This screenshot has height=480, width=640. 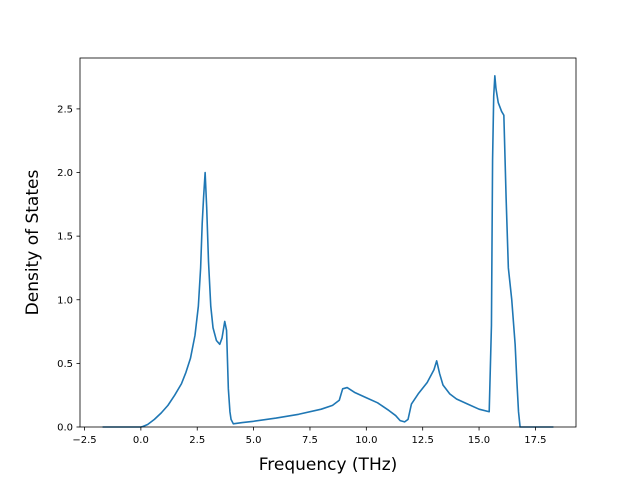 I want to click on x-axis-ticks: −2.5 0.0 2.5 5.0 7.5 10.0 12.5 15.0 17.5, so click(x=309, y=436).